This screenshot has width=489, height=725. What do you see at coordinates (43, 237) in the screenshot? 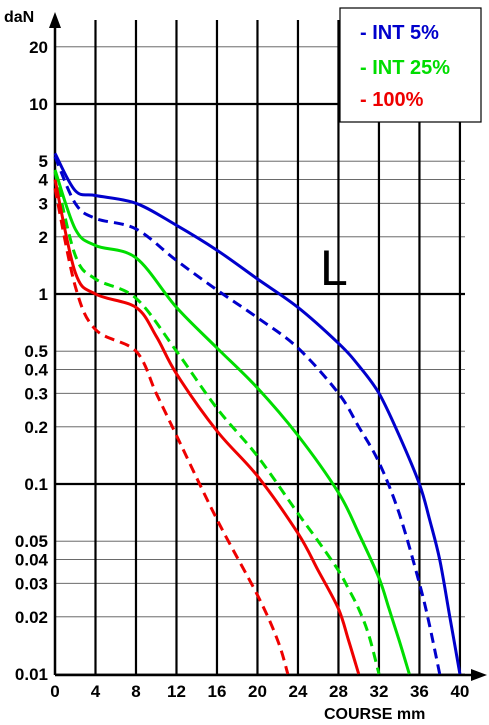
I see `y-tick-label-5: 2` at bounding box center [43, 237].